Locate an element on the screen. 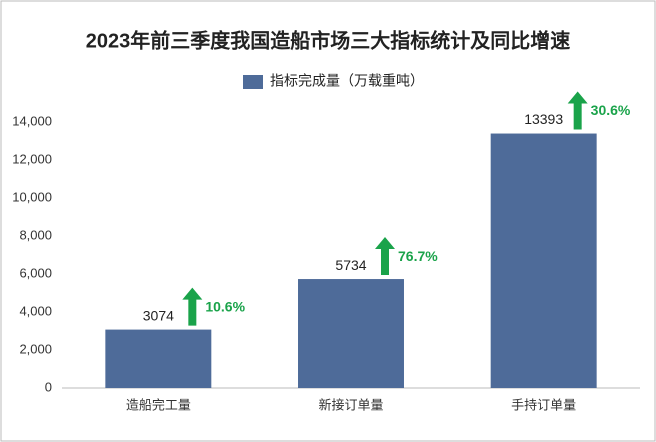  value-label: 13393 is located at coordinates (543, 119).